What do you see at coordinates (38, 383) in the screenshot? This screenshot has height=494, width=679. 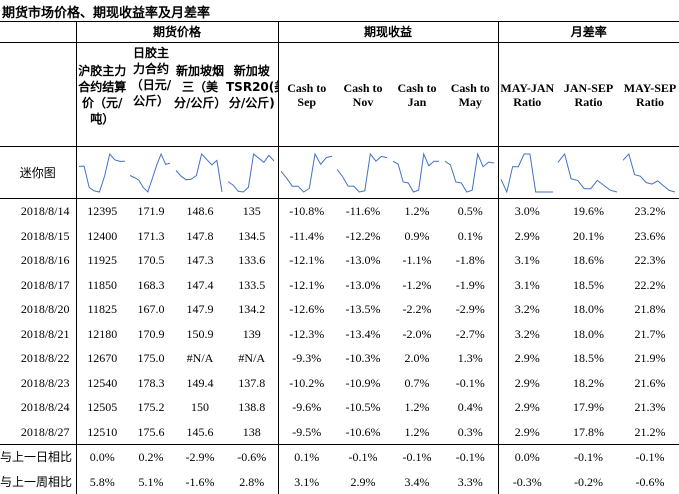 I see `row-date: 2018/8/23` at bounding box center [38, 383].